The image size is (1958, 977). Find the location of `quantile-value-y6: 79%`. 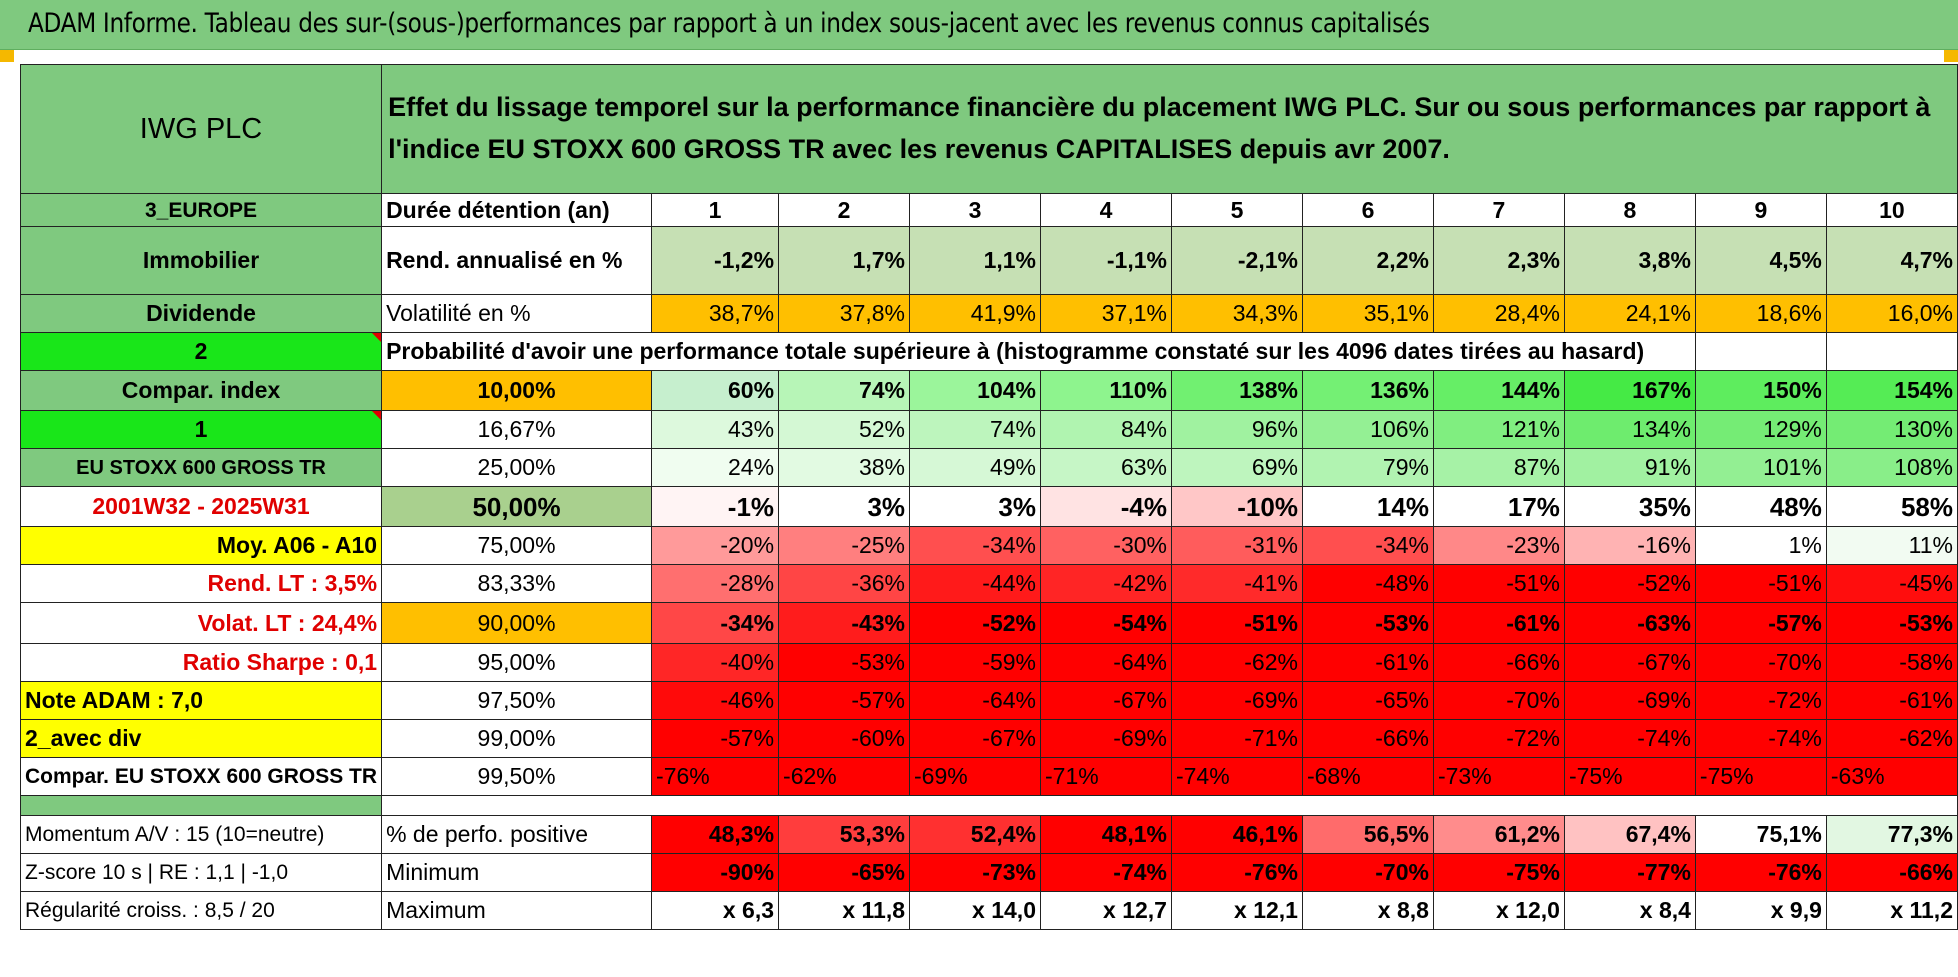

quantile-value-y6: 79% is located at coordinates (1367, 467).